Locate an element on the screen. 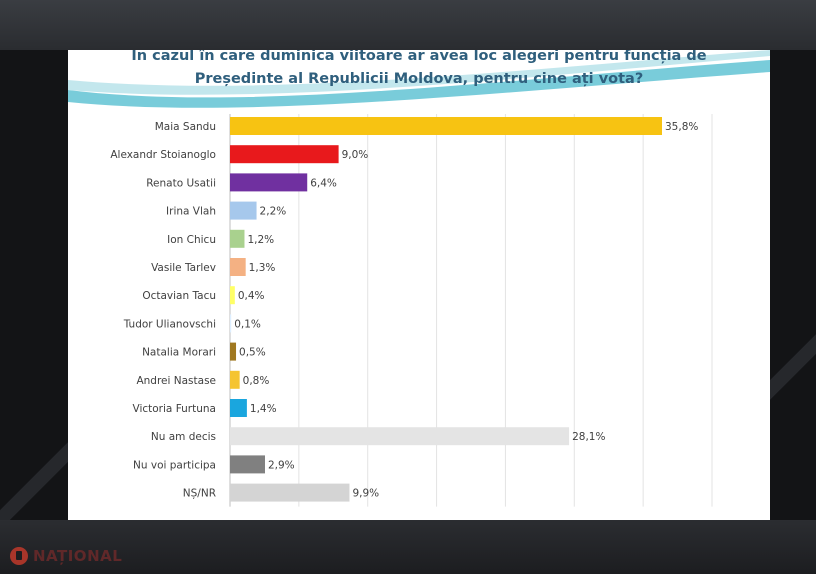  category-label: Octavian Tacu is located at coordinates (179, 296).